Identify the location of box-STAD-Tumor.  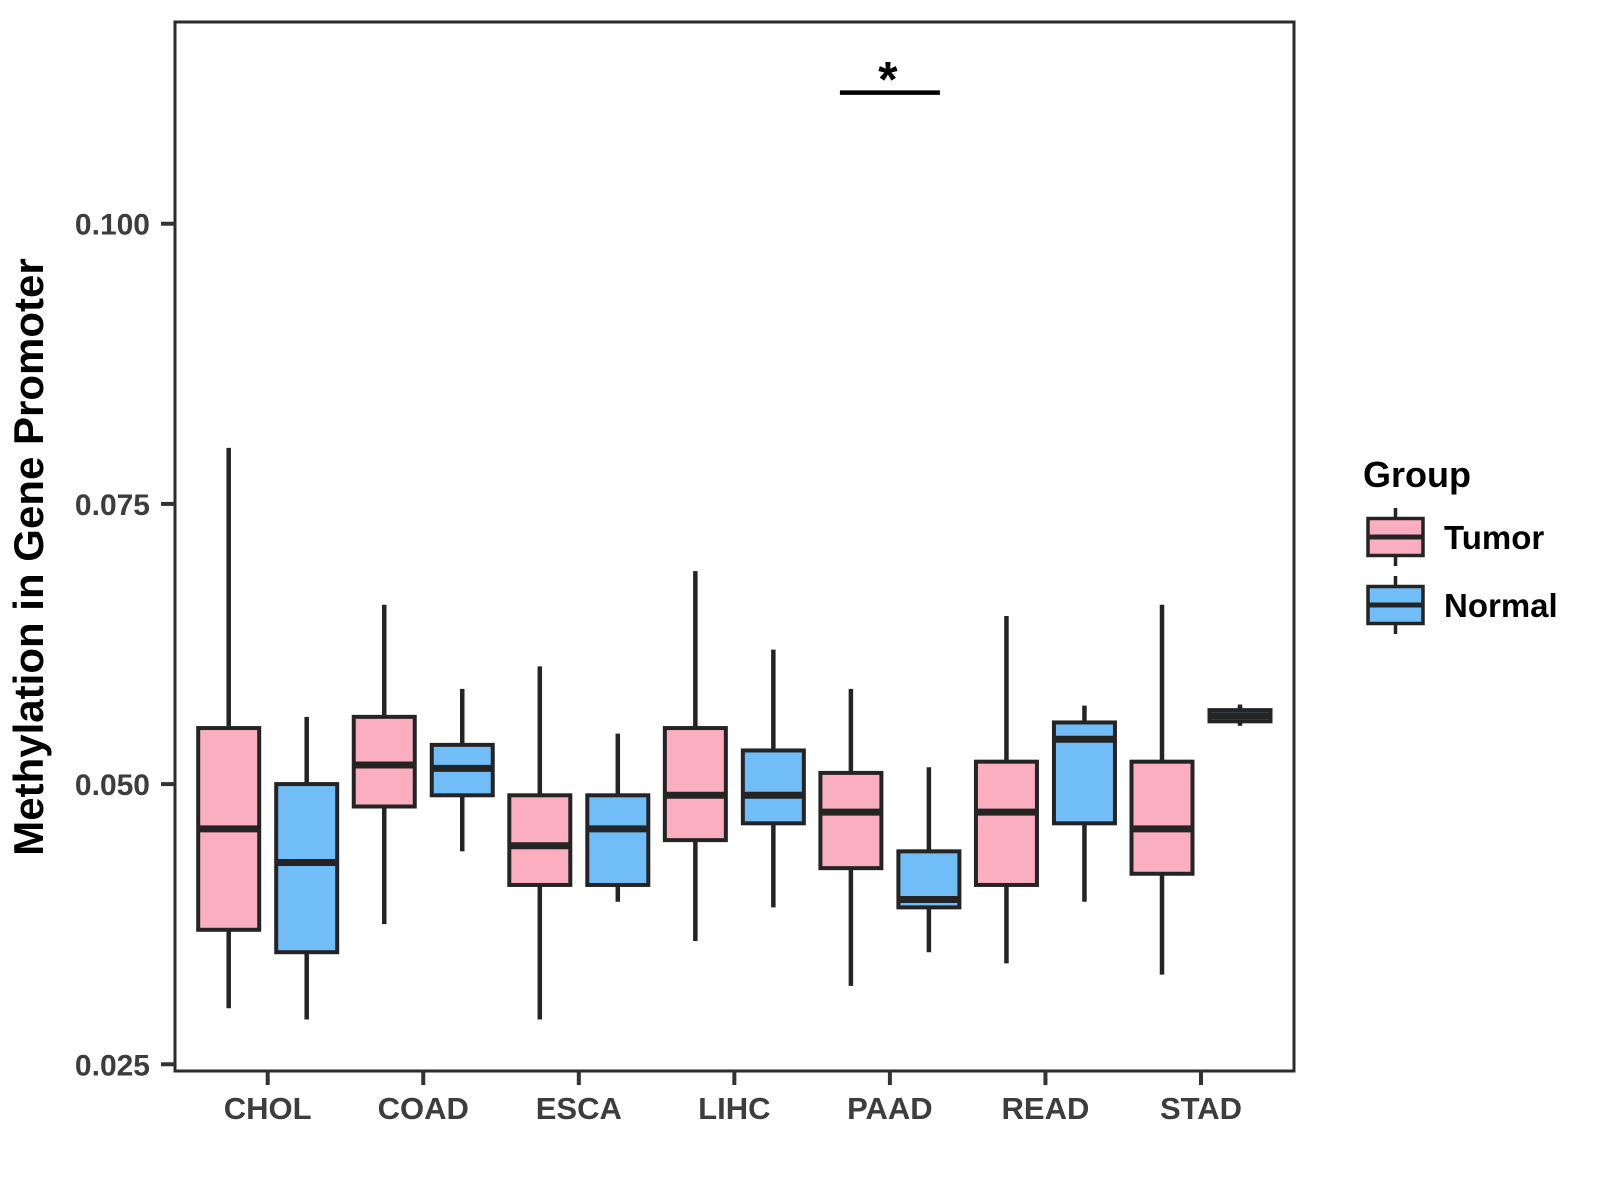
(1162, 817).